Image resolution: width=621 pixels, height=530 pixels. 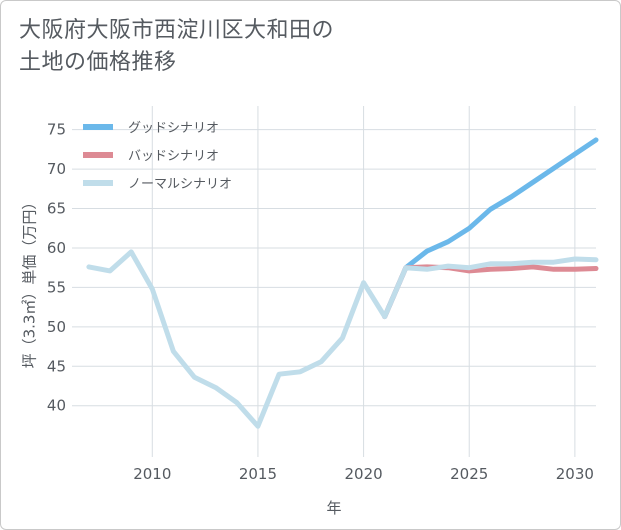 I want to click on legend-label-bad-scenario: バッドシナリオ, so click(x=173, y=156).